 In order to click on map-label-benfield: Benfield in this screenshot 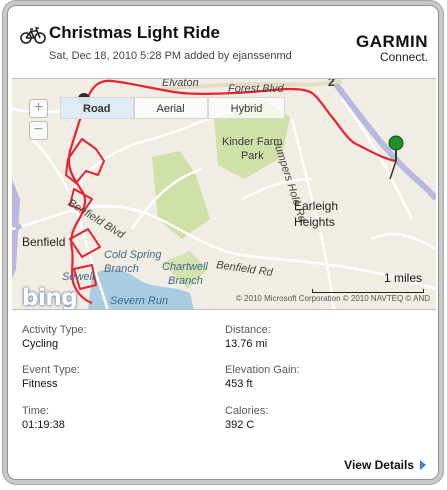, I will do `click(44, 242)`.